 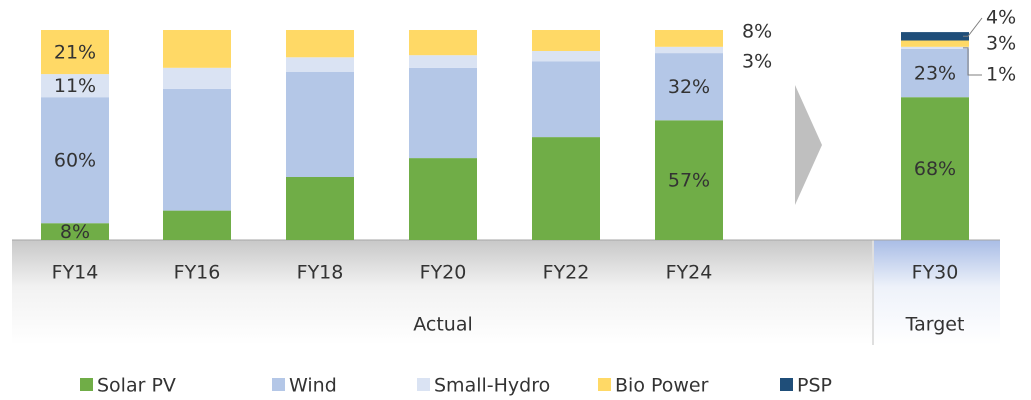 I want to click on legend-label: PSP, so click(x=814, y=386).